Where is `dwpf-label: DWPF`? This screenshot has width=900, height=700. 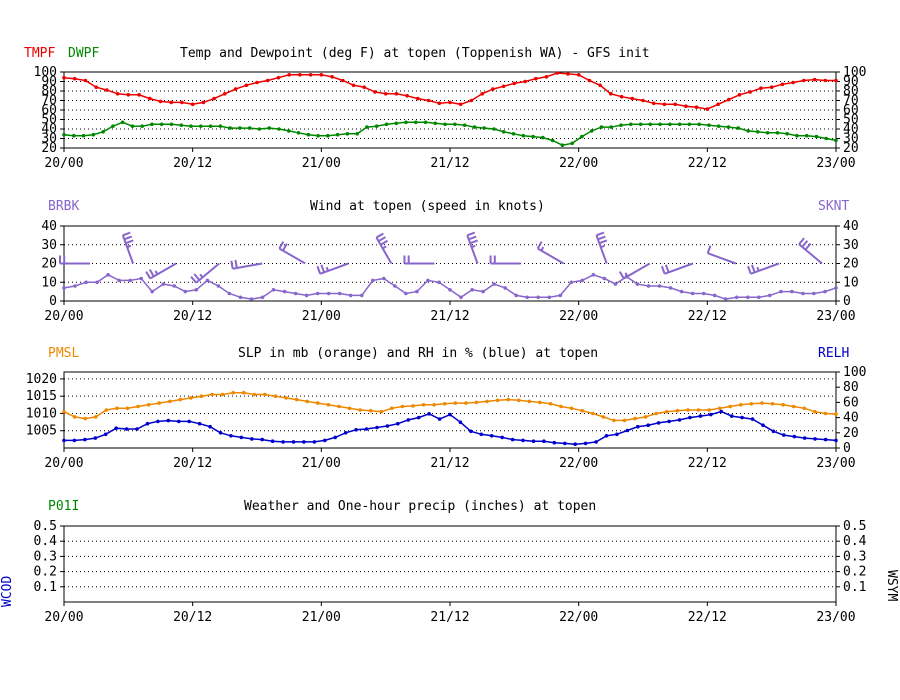 dwpf-label: DWPF is located at coordinates (83, 53).